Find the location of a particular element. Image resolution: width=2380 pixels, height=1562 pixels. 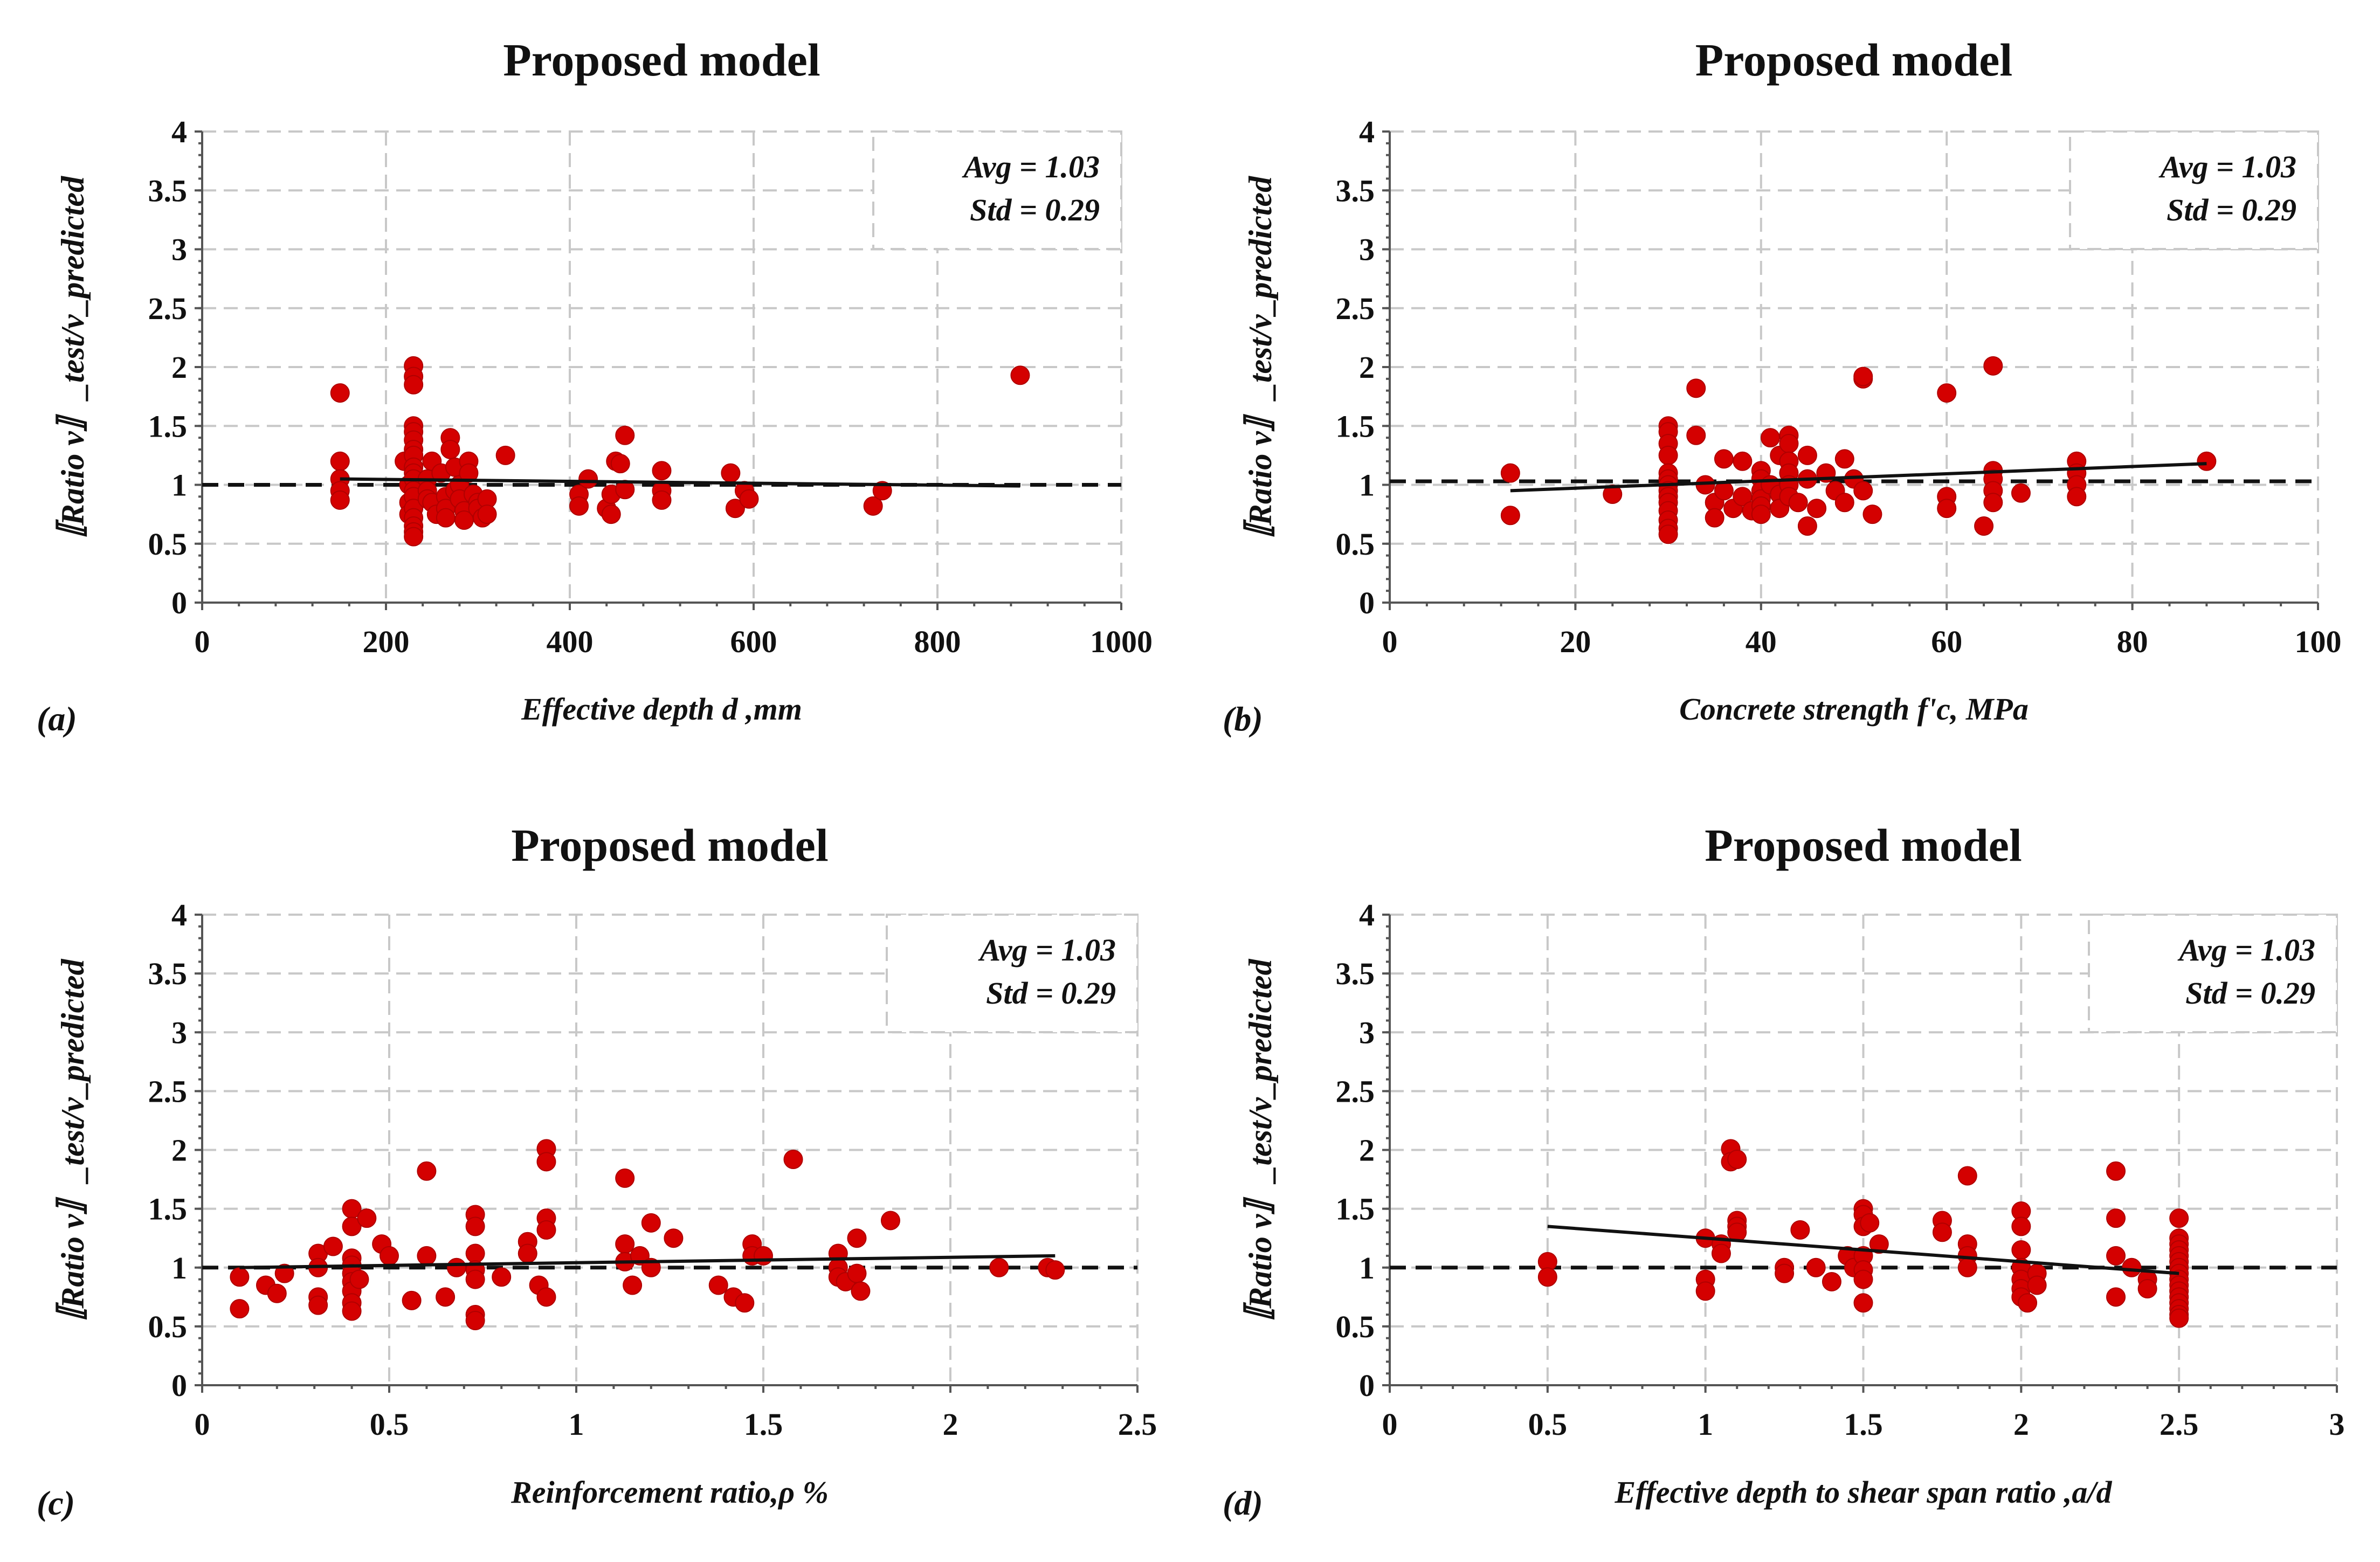

x-tick-label: 800 is located at coordinates (937, 642).